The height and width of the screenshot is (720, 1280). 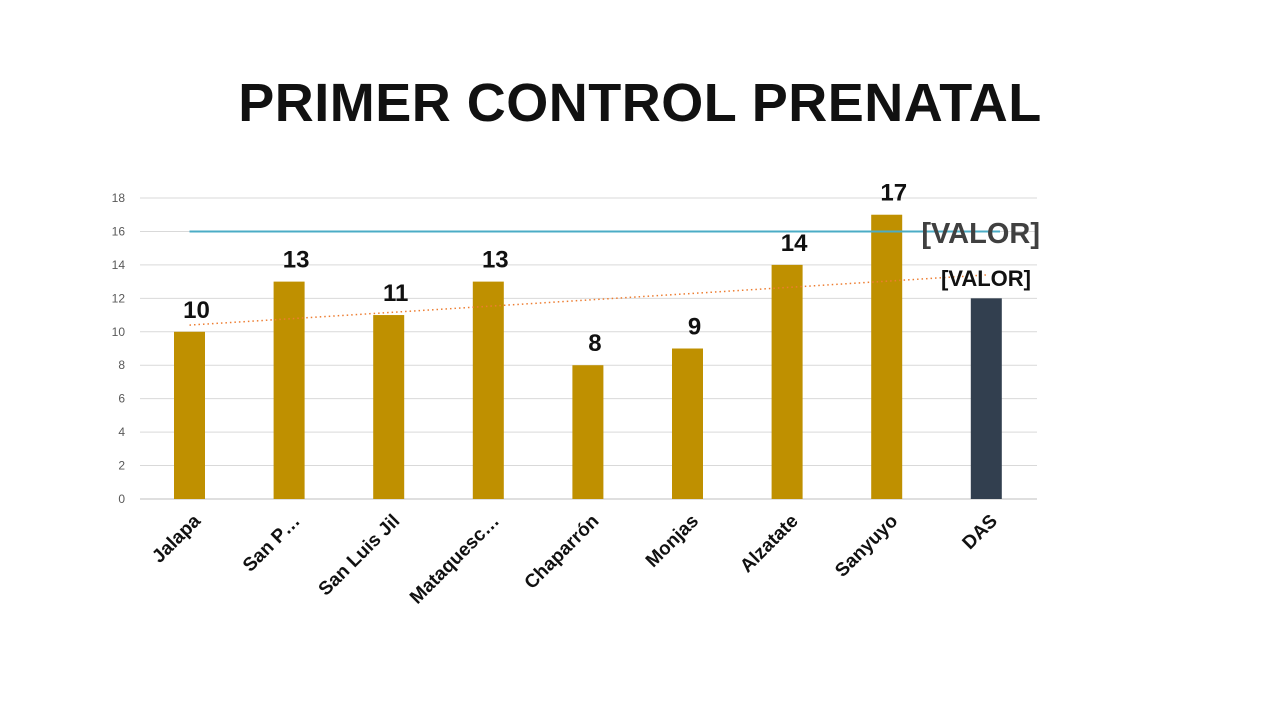 What do you see at coordinates (119, 332) in the screenshot?
I see `y-tick-label: 10` at bounding box center [119, 332].